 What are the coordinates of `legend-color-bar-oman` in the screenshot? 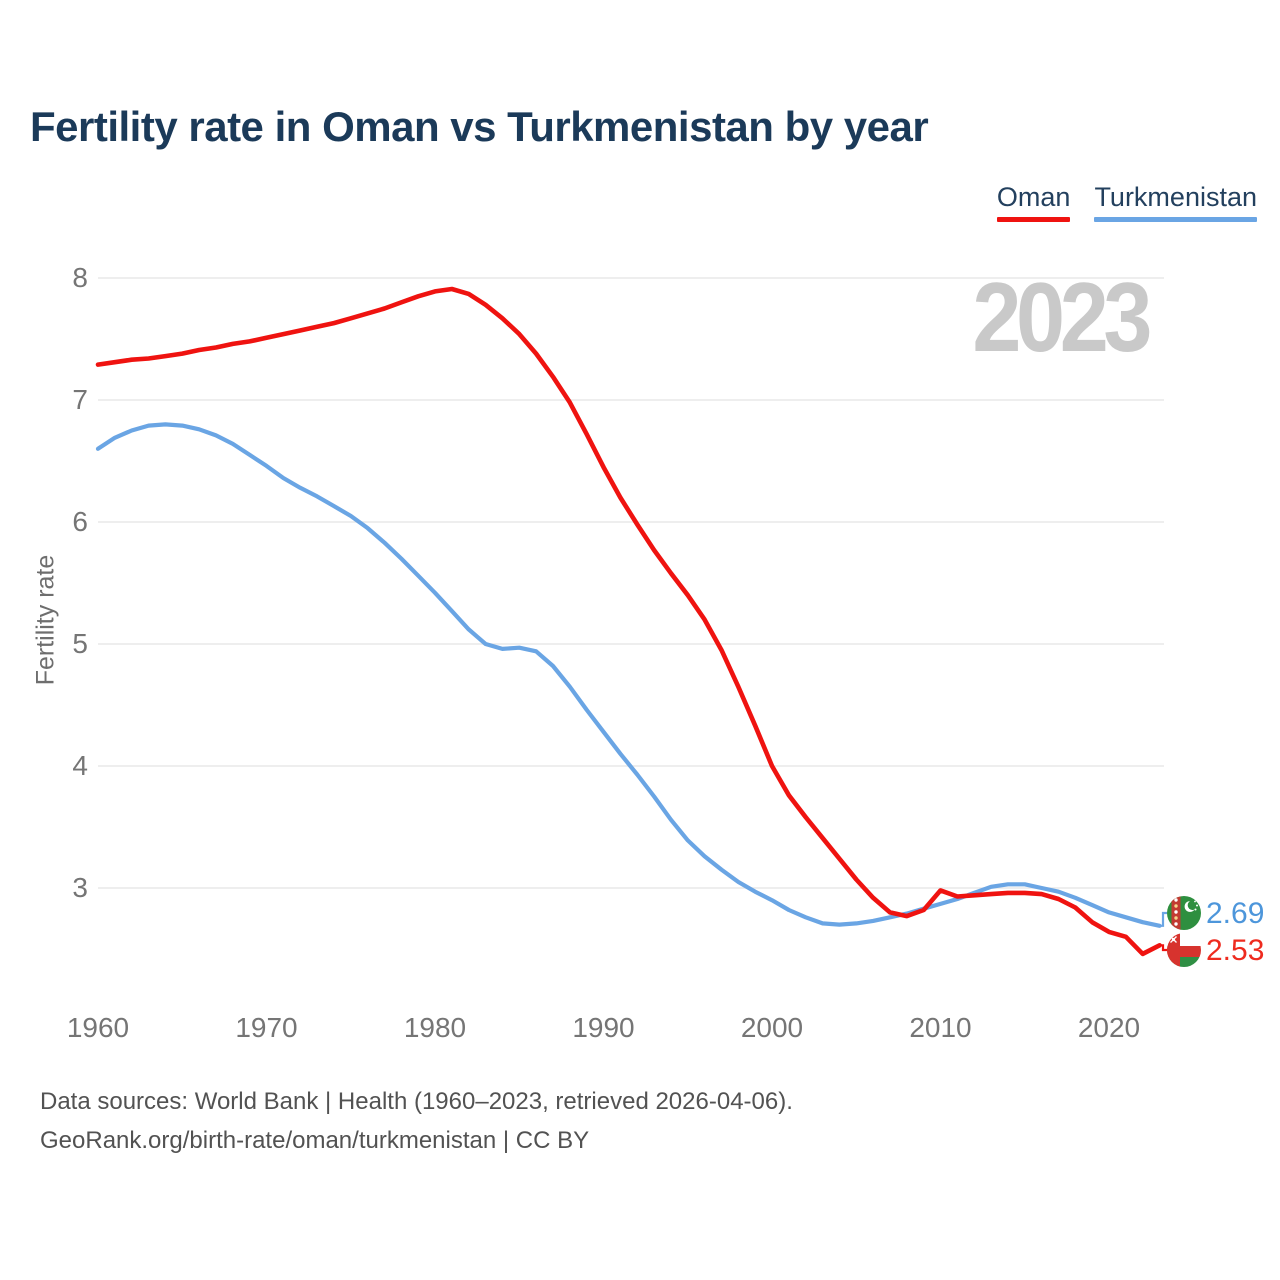 It's located at (1033, 219).